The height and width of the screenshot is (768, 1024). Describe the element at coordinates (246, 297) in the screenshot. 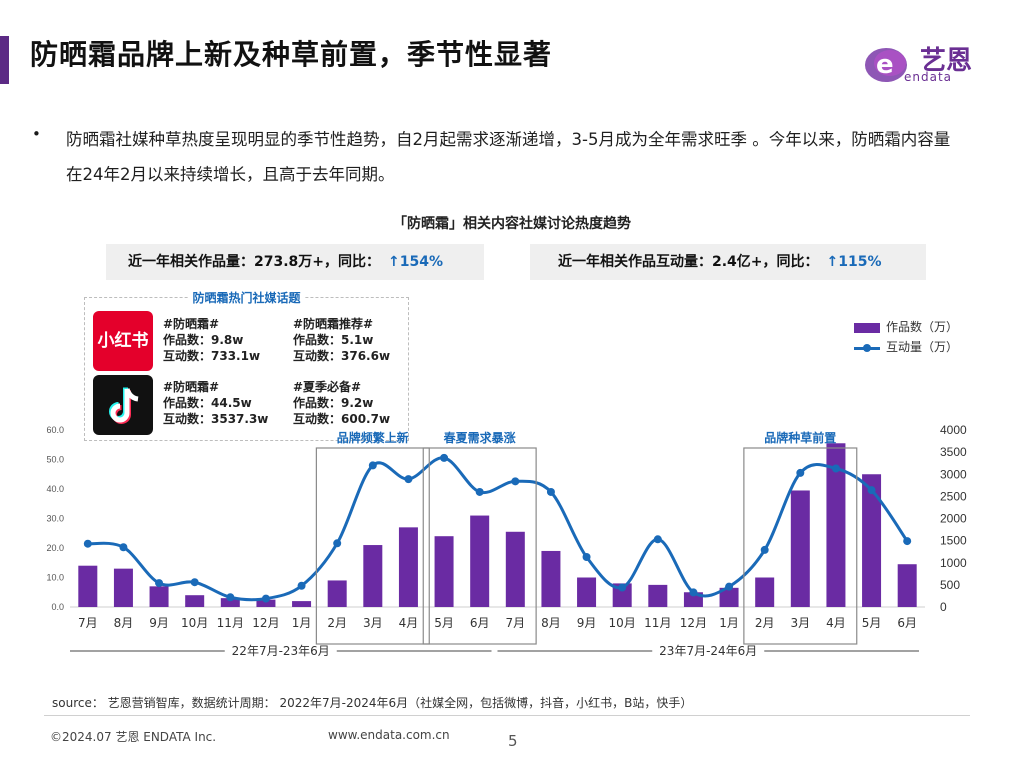

I see `hot-topics-title: 防晒霜热门社媒话题` at that location.